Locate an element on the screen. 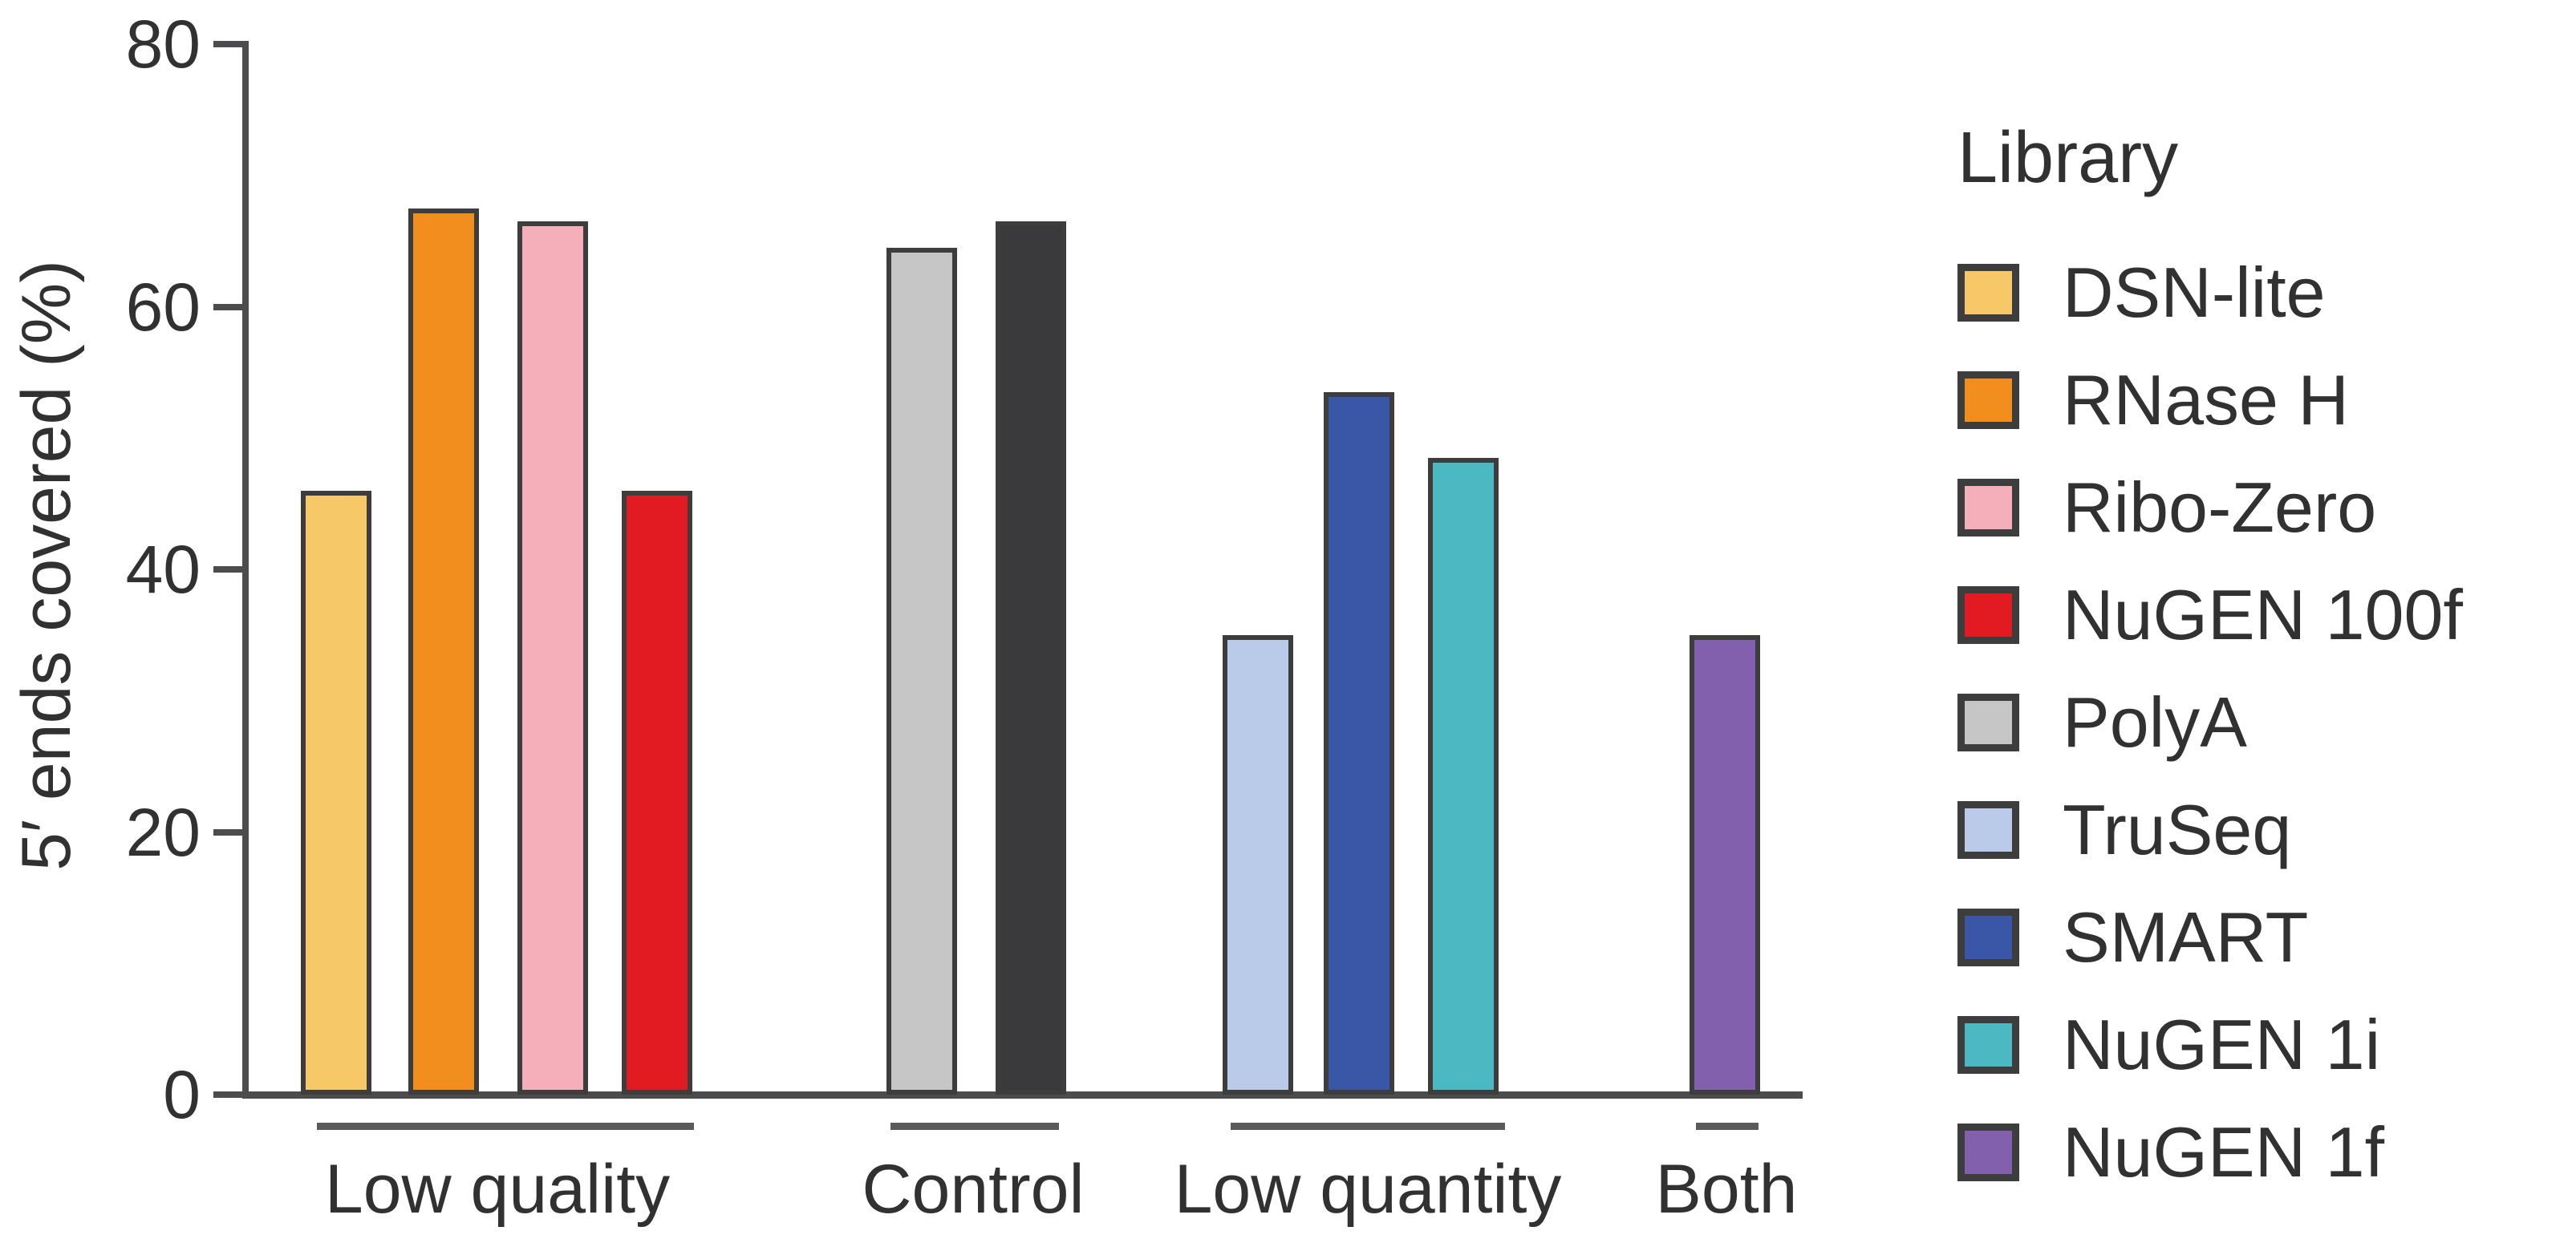  legend-swatch-truseq is located at coordinates (1988, 830).